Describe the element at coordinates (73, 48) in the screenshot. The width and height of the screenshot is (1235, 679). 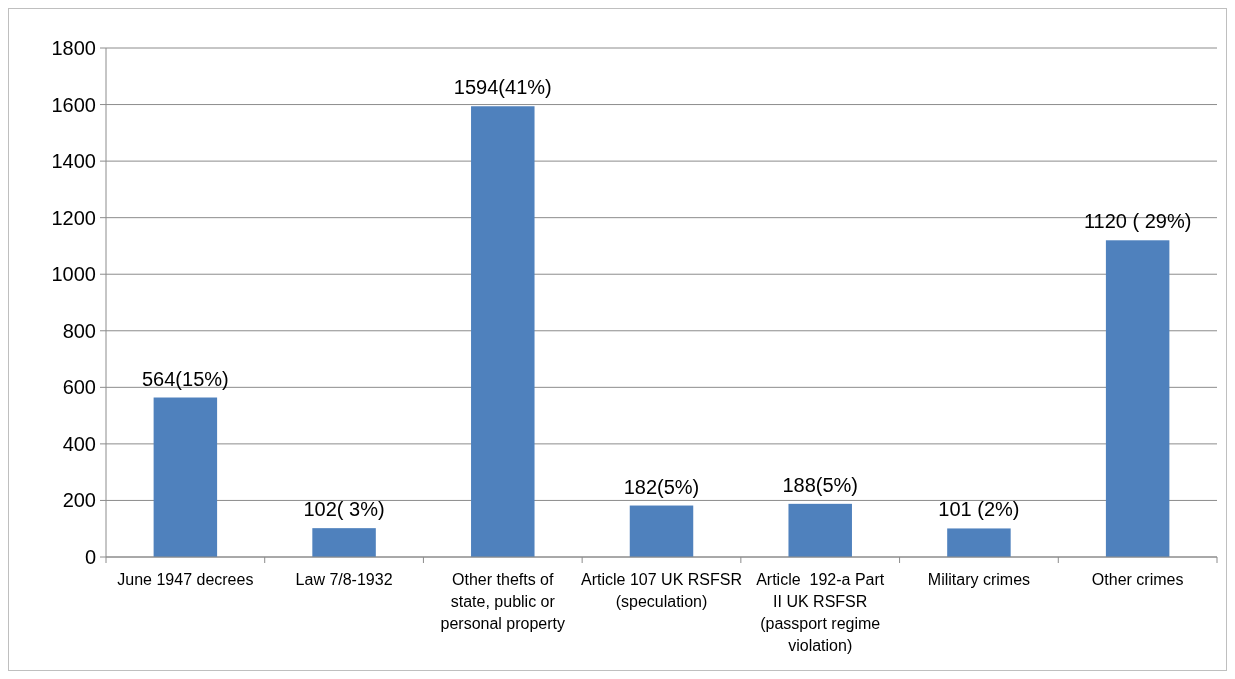
I see `y-tick-label: 1800` at that location.